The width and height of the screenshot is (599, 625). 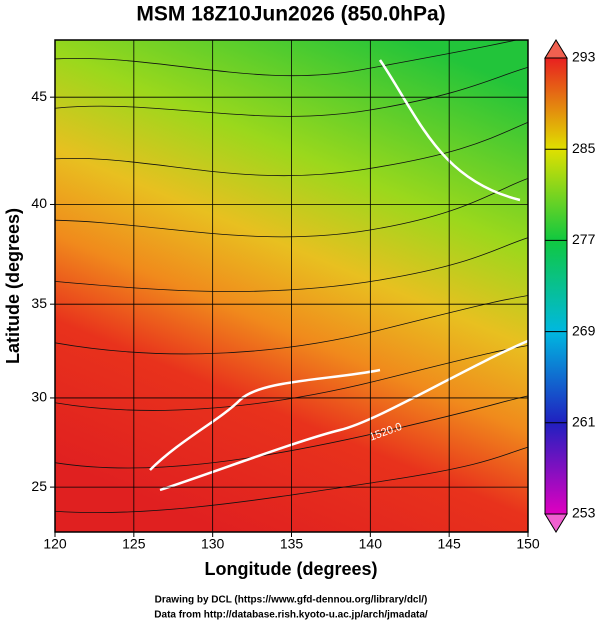 What do you see at coordinates (584, 422) in the screenshot?
I see `colorbar-label: 261` at bounding box center [584, 422].